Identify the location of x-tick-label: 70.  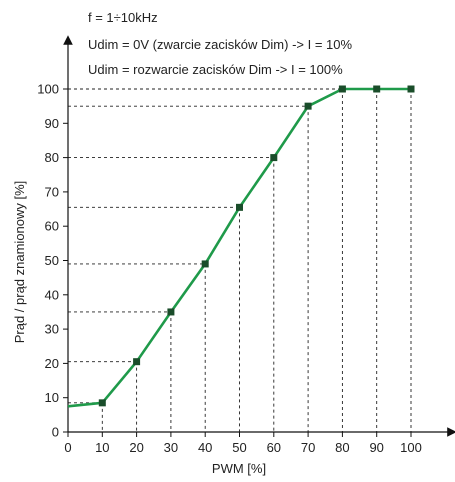
(308, 447).